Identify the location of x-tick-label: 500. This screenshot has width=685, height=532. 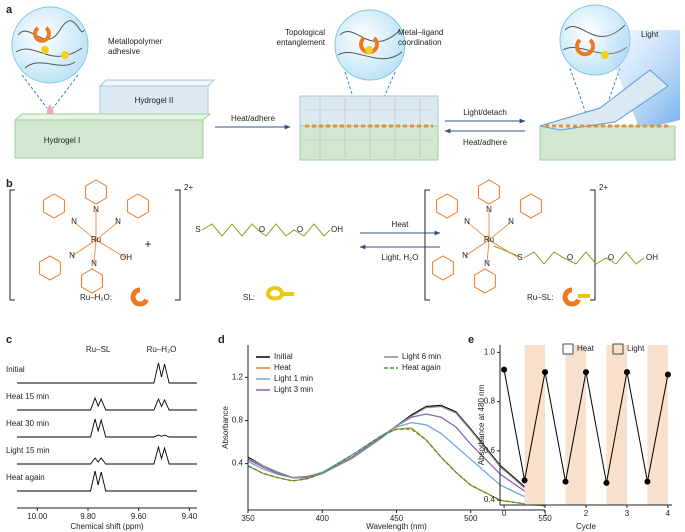
(471, 518).